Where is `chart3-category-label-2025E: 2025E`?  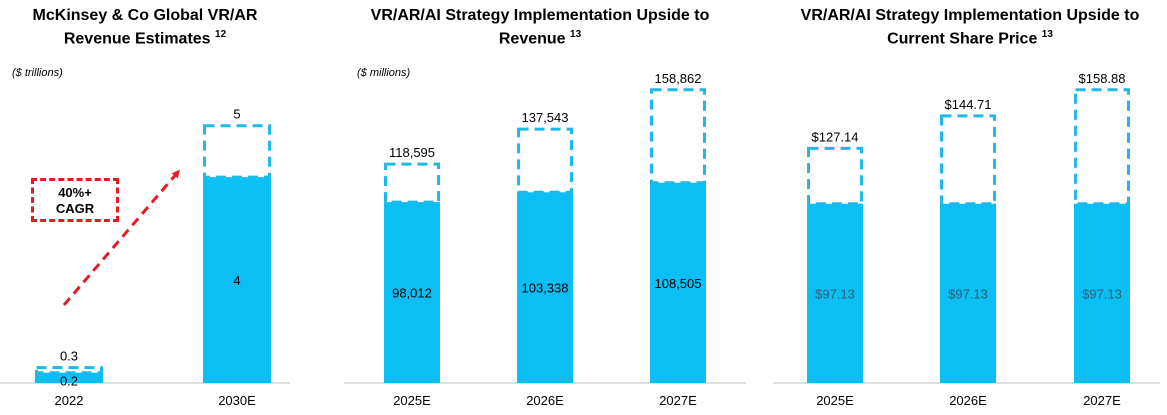 chart3-category-label-2025E: 2025E is located at coordinates (835, 400).